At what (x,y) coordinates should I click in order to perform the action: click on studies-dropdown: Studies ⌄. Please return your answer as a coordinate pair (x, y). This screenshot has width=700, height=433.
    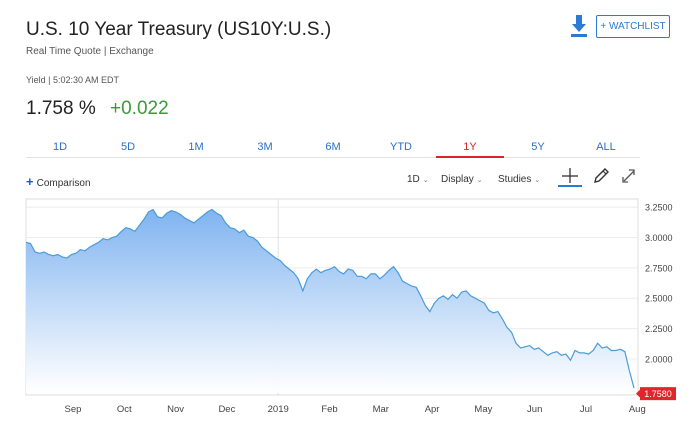
    Looking at the image, I should click on (519, 179).